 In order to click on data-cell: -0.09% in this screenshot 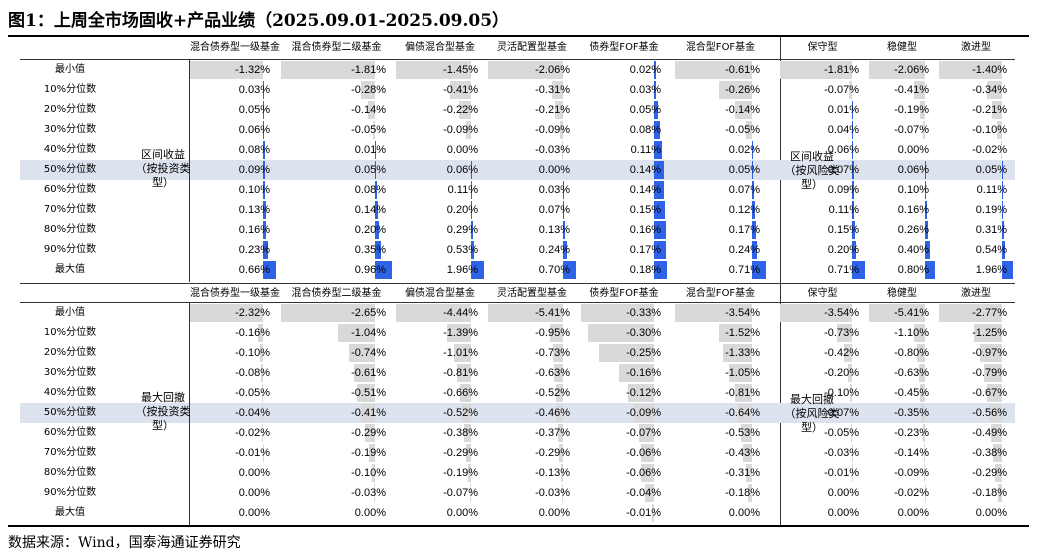, I will do `click(440, 130)`.